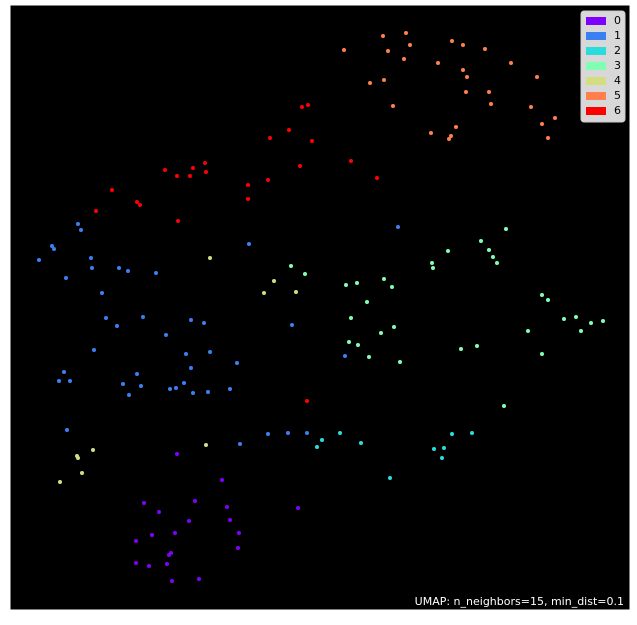  Describe the element at coordinates (617, 35) in the screenshot. I see `legend-label: 1` at that location.